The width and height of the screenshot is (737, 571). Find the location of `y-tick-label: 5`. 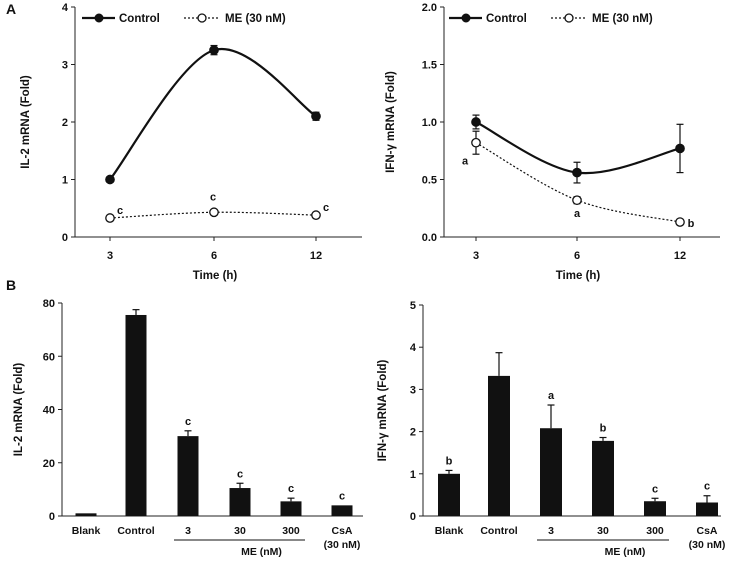

y-tick-label: 5 is located at coordinates (413, 306).